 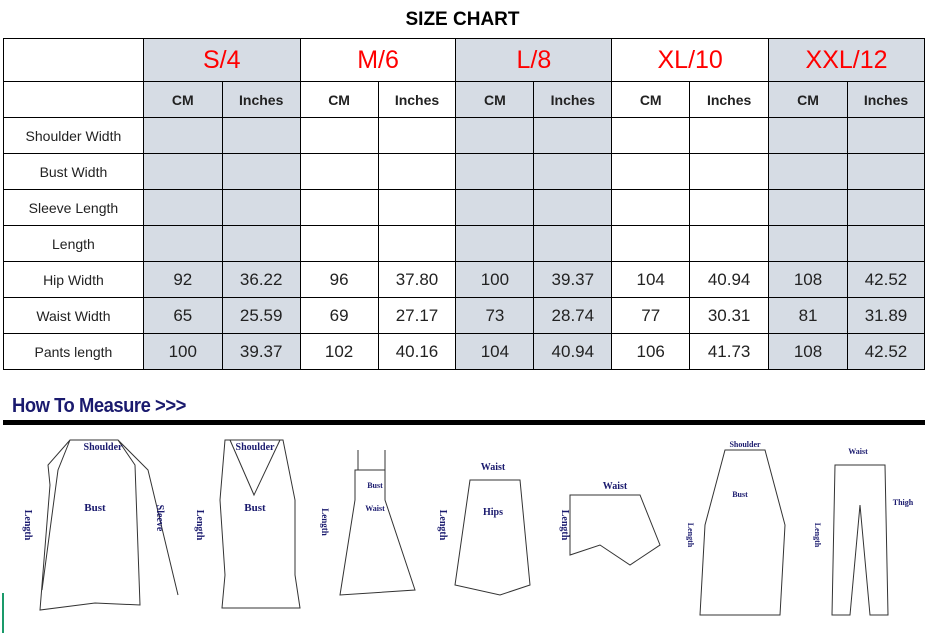 I want to click on value-cell: 28.74, so click(x=573, y=315).